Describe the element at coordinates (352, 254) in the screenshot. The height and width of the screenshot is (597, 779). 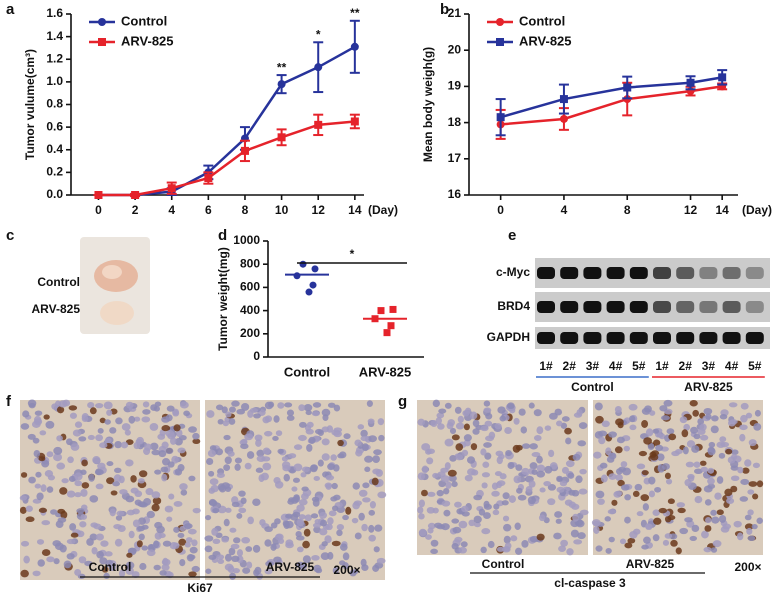
I see `significance: *` at that location.